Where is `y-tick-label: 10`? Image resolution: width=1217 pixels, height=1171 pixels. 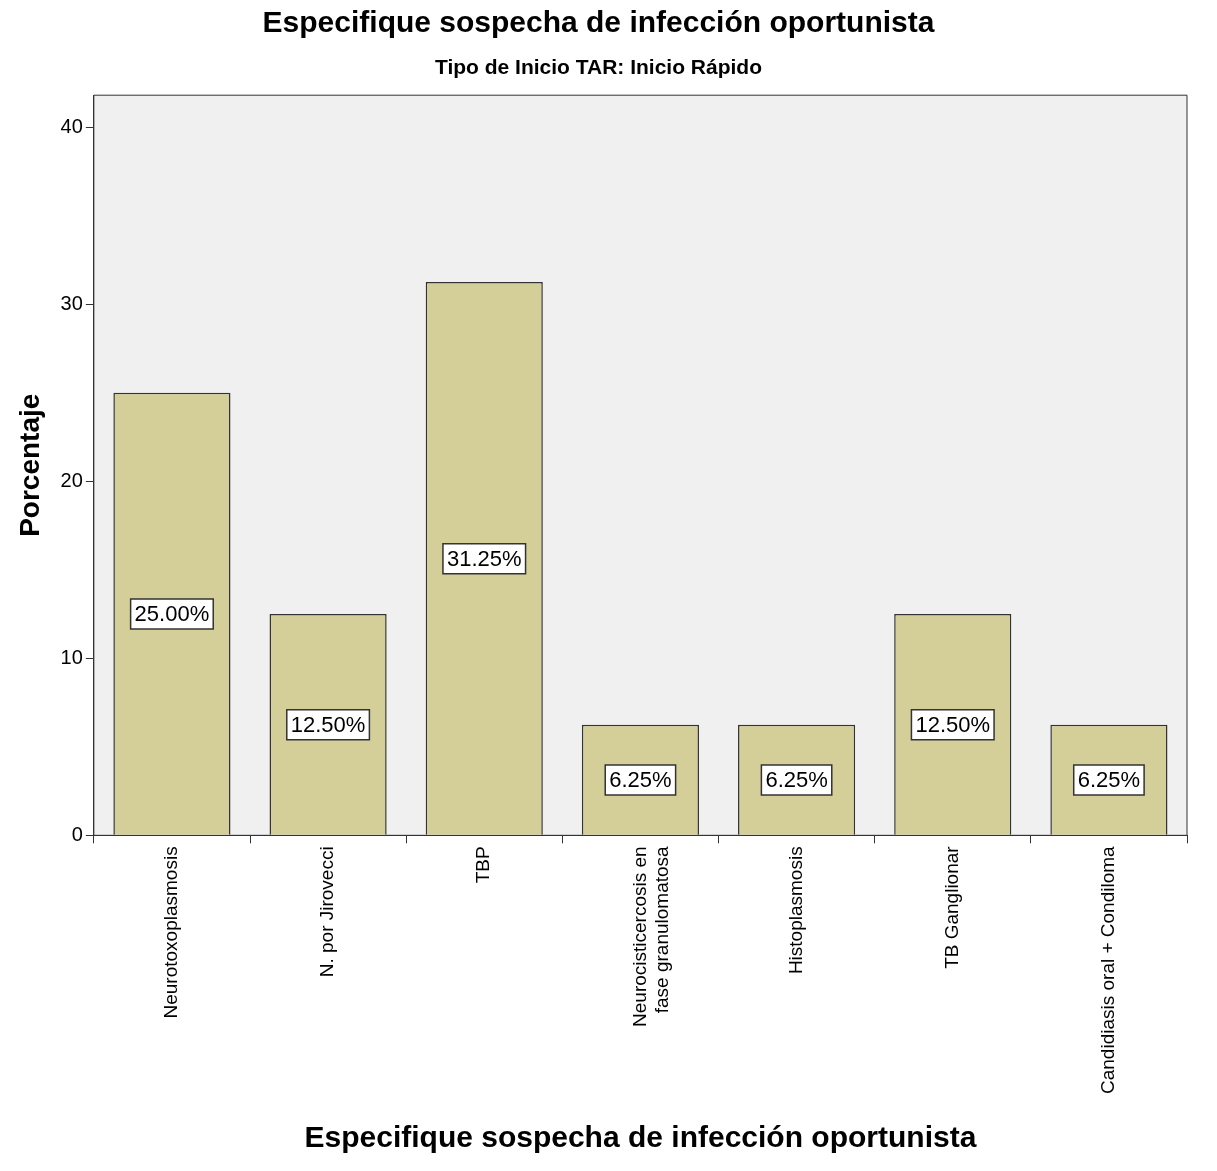 y-tick-label: 10 is located at coordinates (71, 656).